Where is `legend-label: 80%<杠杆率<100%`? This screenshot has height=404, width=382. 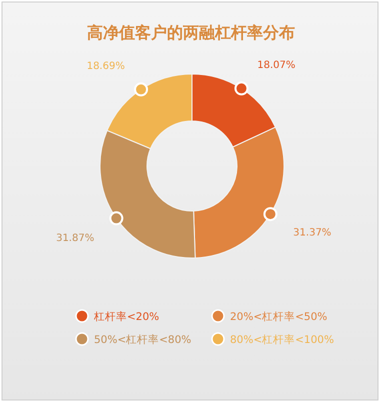
legend-label: 80%<杠杆率<100% is located at coordinates (282, 339).